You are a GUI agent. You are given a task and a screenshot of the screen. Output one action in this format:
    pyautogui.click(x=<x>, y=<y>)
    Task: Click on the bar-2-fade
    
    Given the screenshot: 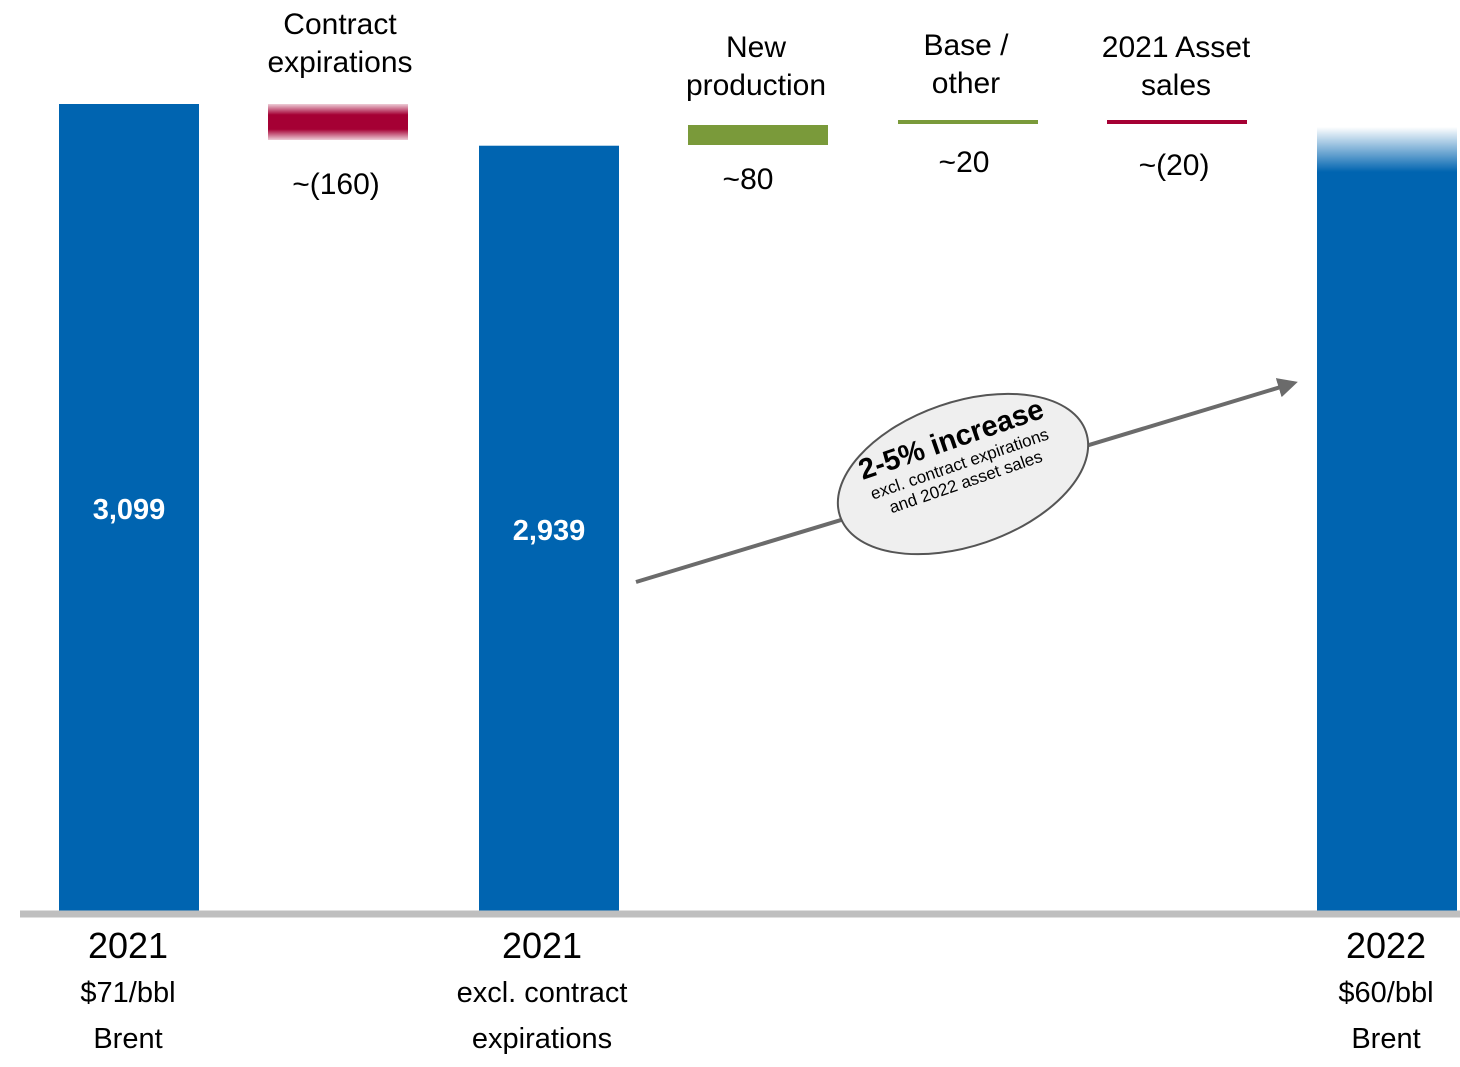 What is the action you would take?
    pyautogui.click(x=1387, y=149)
    